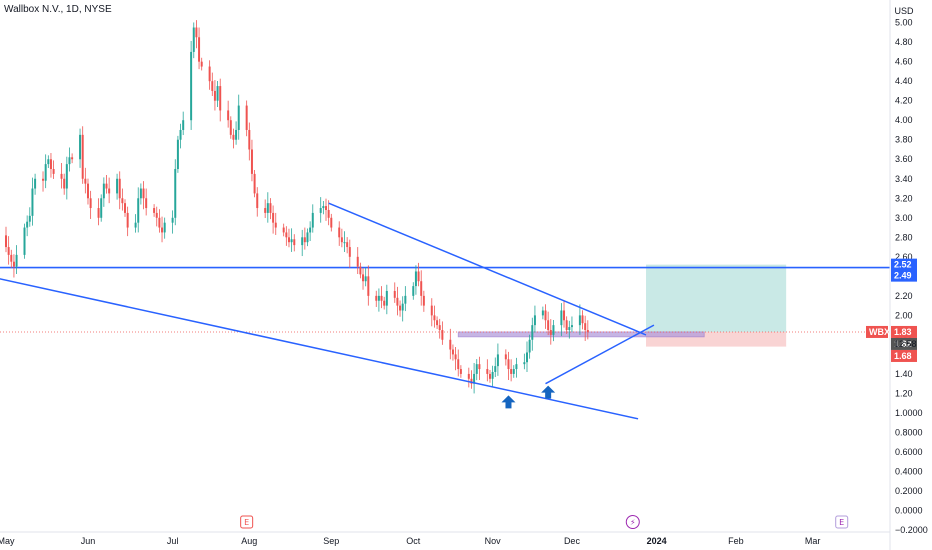  I want to click on trendline, so click(600, 354).